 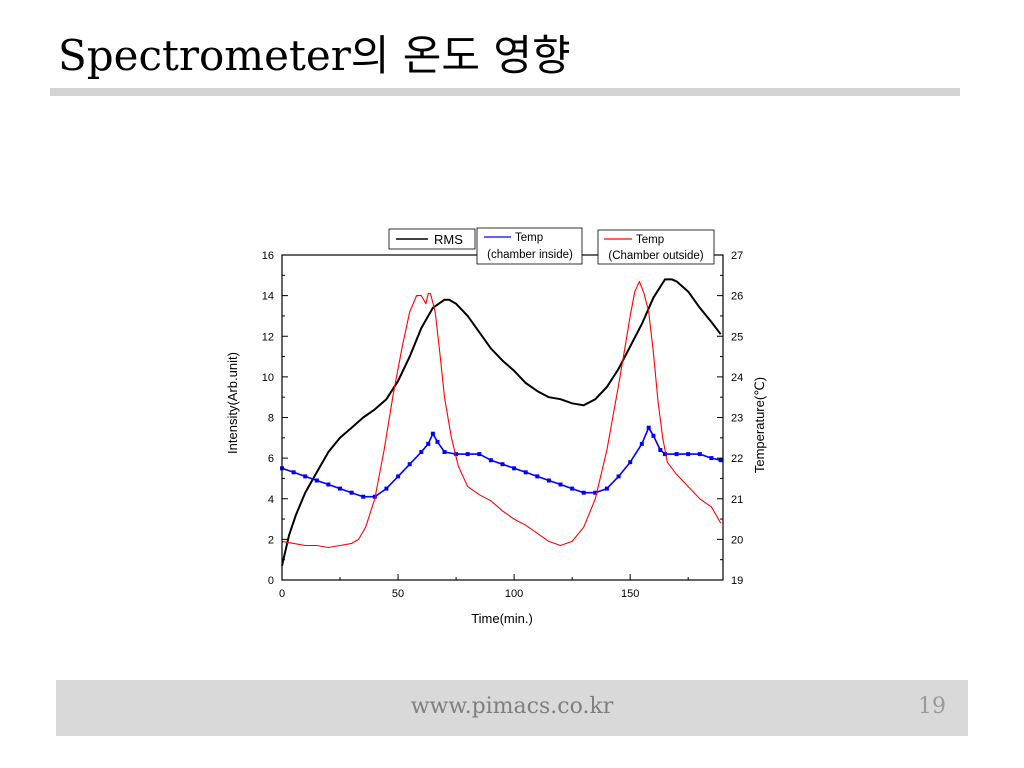 What do you see at coordinates (268, 256) in the screenshot?
I see `y-left-tick-label: 16` at bounding box center [268, 256].